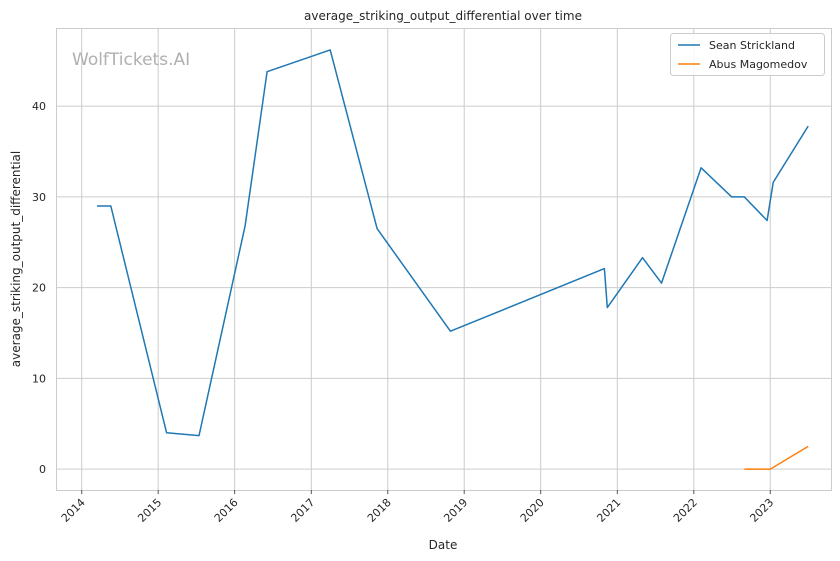 The height and width of the screenshot is (561, 840). Describe the element at coordinates (379, 510) in the screenshot. I see `x-tick-label: 2018` at that location.